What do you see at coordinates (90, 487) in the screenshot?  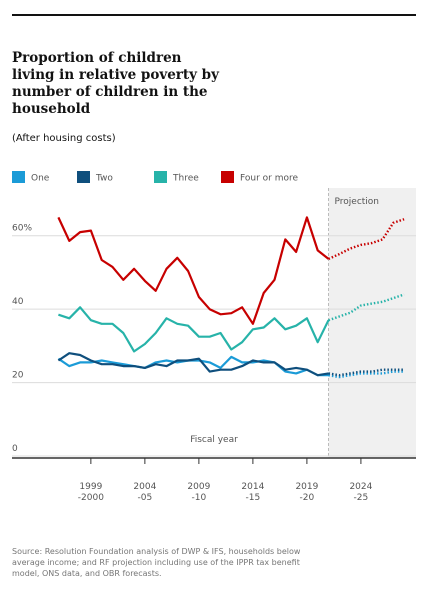 I see `x-tick-label: 1999` at bounding box center [90, 487].